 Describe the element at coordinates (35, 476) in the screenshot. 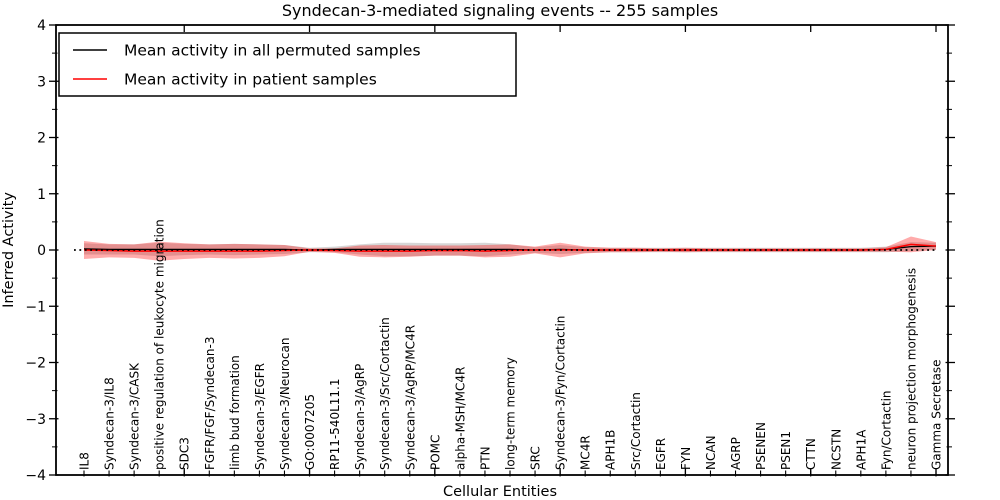

I see `y-tick-label: −4` at that location.